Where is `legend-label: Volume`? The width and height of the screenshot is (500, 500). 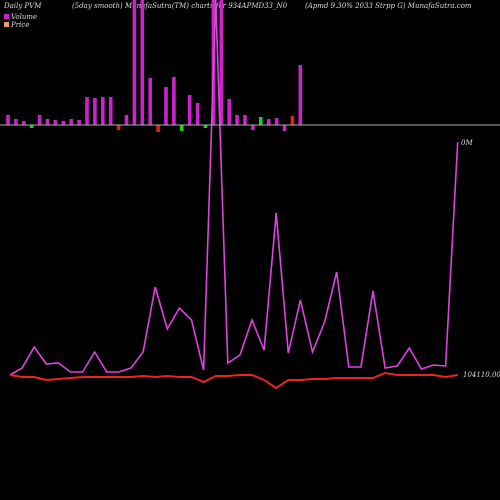
legend-label: Volume is located at coordinates (24, 17).